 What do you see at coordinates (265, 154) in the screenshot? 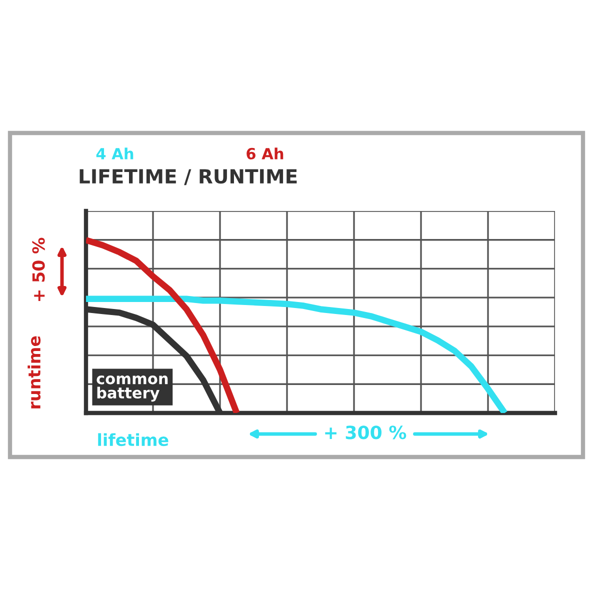
I see `text: 6 Ah` at bounding box center [265, 154].